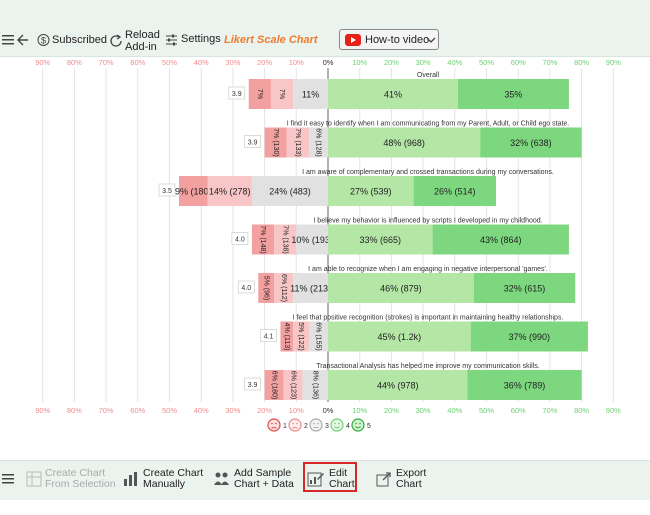  I want to click on dollar-icon: $, so click(43, 40).